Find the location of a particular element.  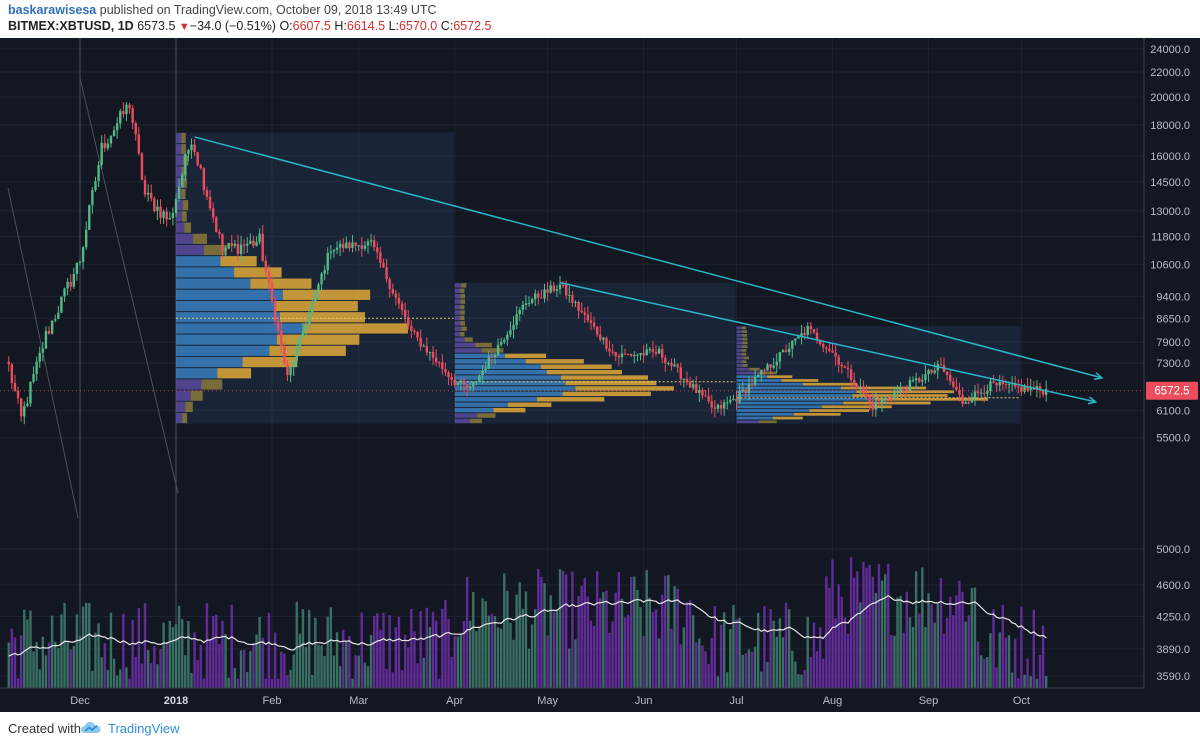

tradingview-brand: TradingView is located at coordinates (144, 728).